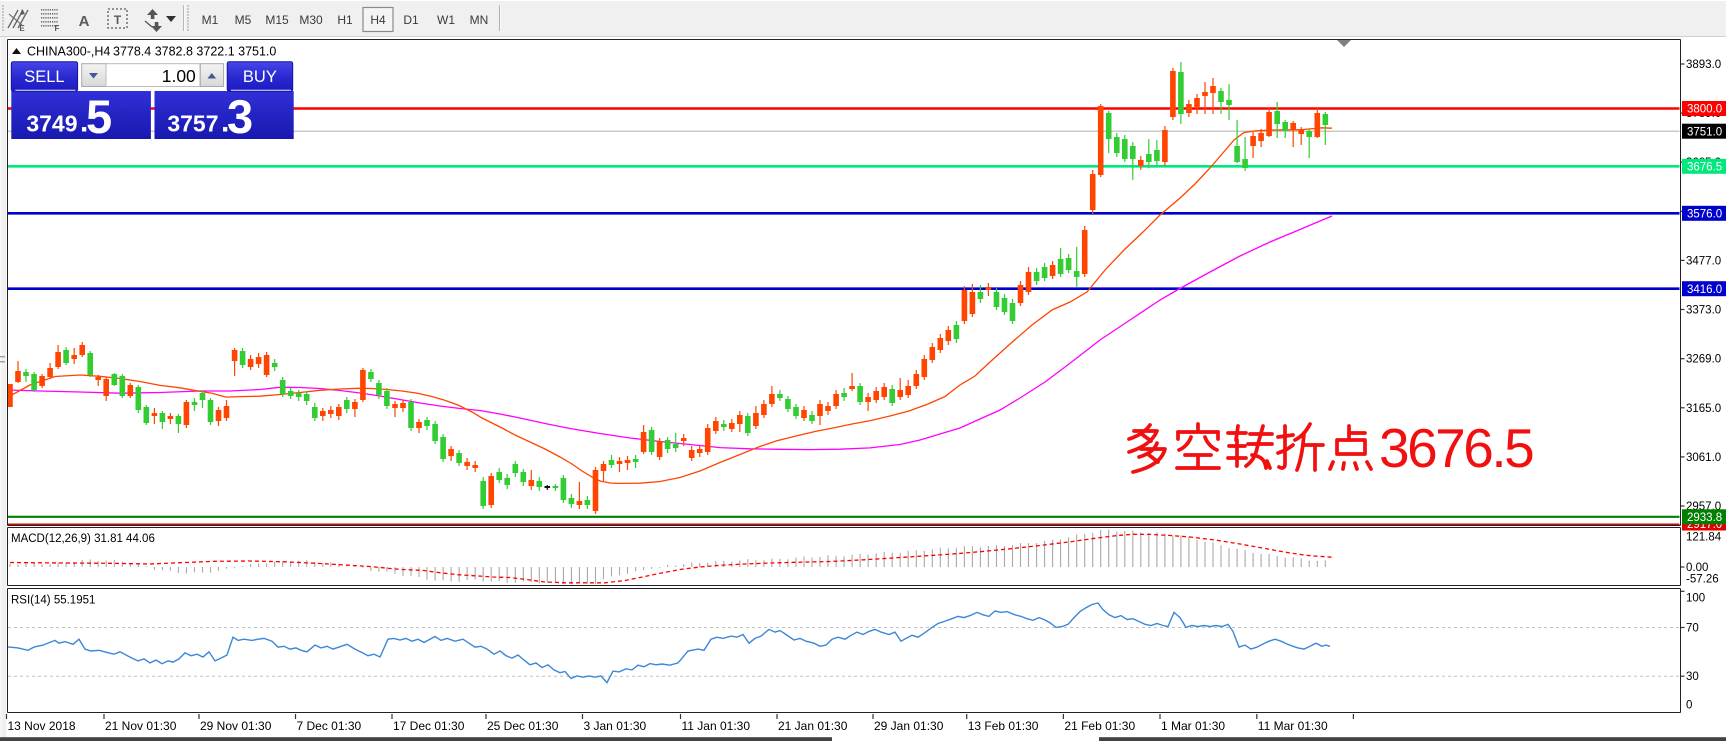 This screenshot has width=1726, height=741. What do you see at coordinates (1704, 538) in the screenshot?
I see `svg-text: 121.84` at bounding box center [1704, 538].